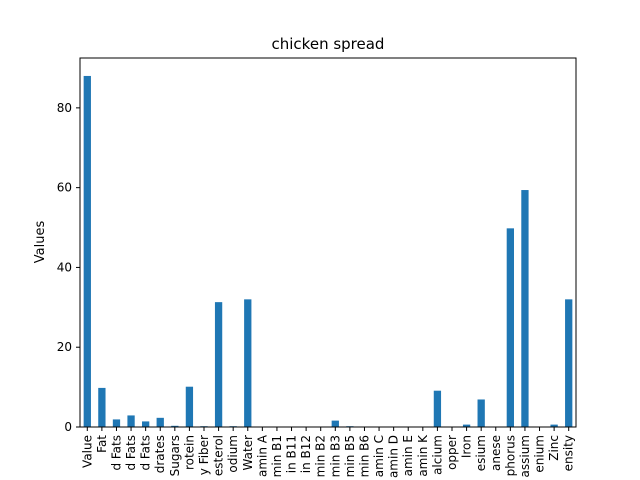  What do you see at coordinates (379, 456) in the screenshot?
I see `x-tick-label: amin C` at bounding box center [379, 456].